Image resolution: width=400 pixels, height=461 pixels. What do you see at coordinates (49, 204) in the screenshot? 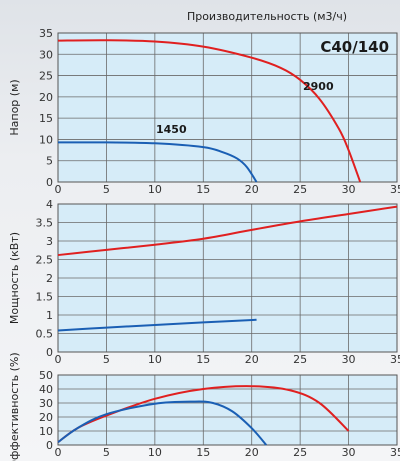
I see `y-tick-label: 4` at bounding box center [49, 204].